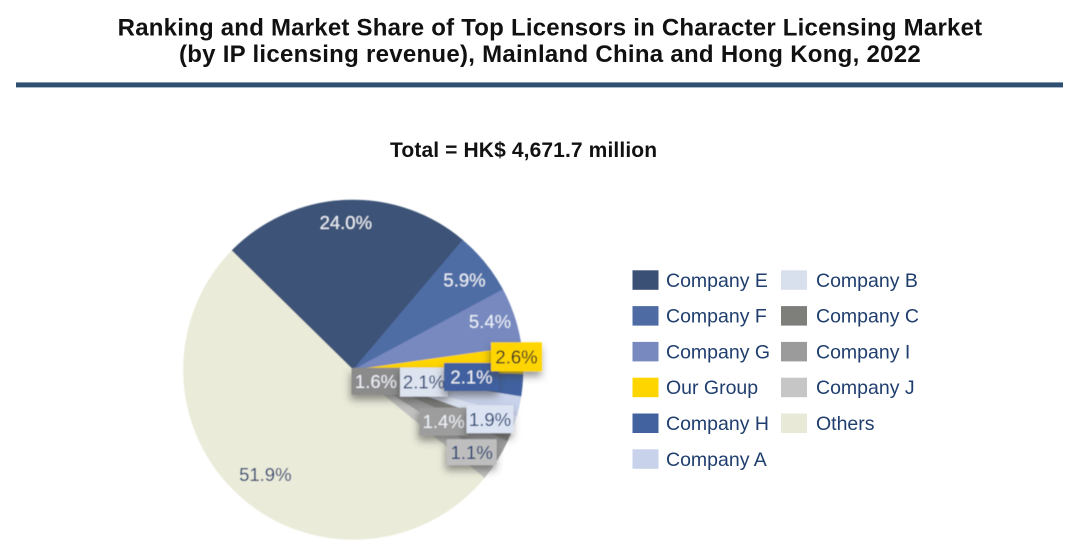 The image size is (1080, 545). What do you see at coordinates (718, 352) in the screenshot?
I see `svg-text: Company G` at bounding box center [718, 352].